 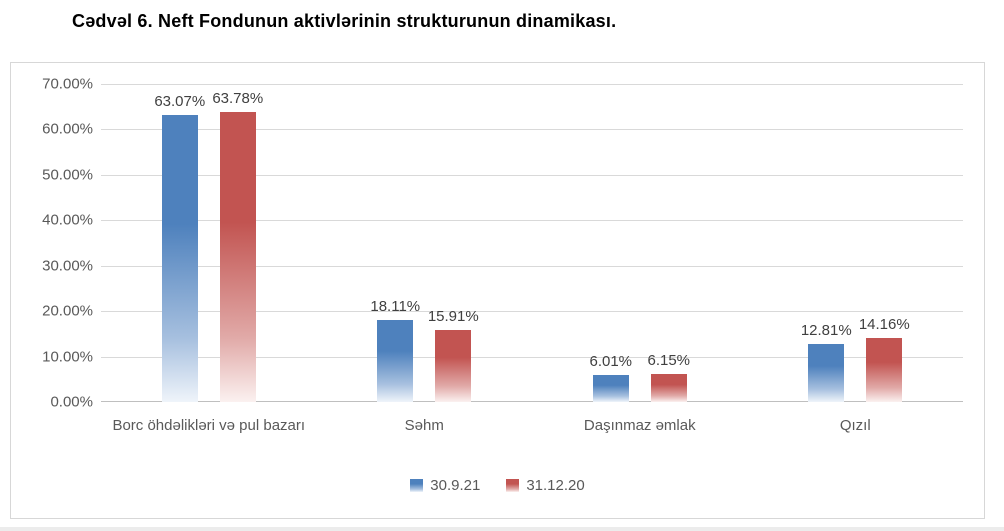 I want to click on y-tick-label: 20.00%, so click(x=67, y=311).